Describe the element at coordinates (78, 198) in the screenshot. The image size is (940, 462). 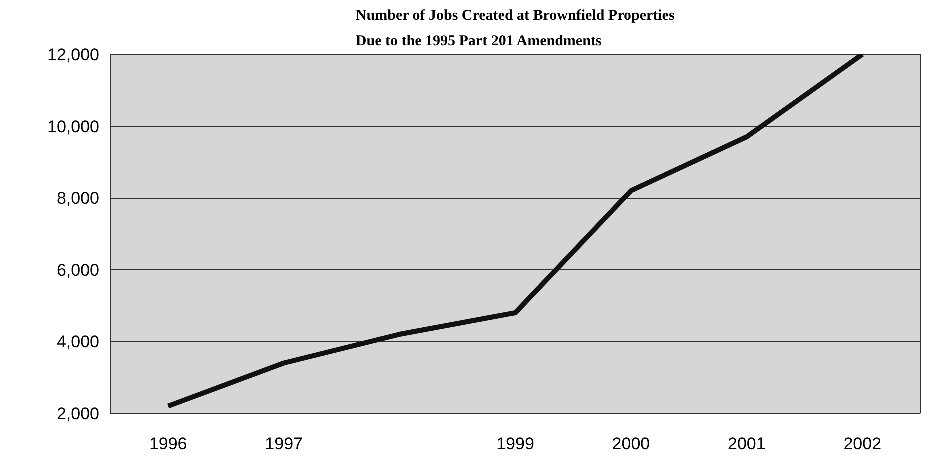
I see `y-tick-label: 8,000` at that location.